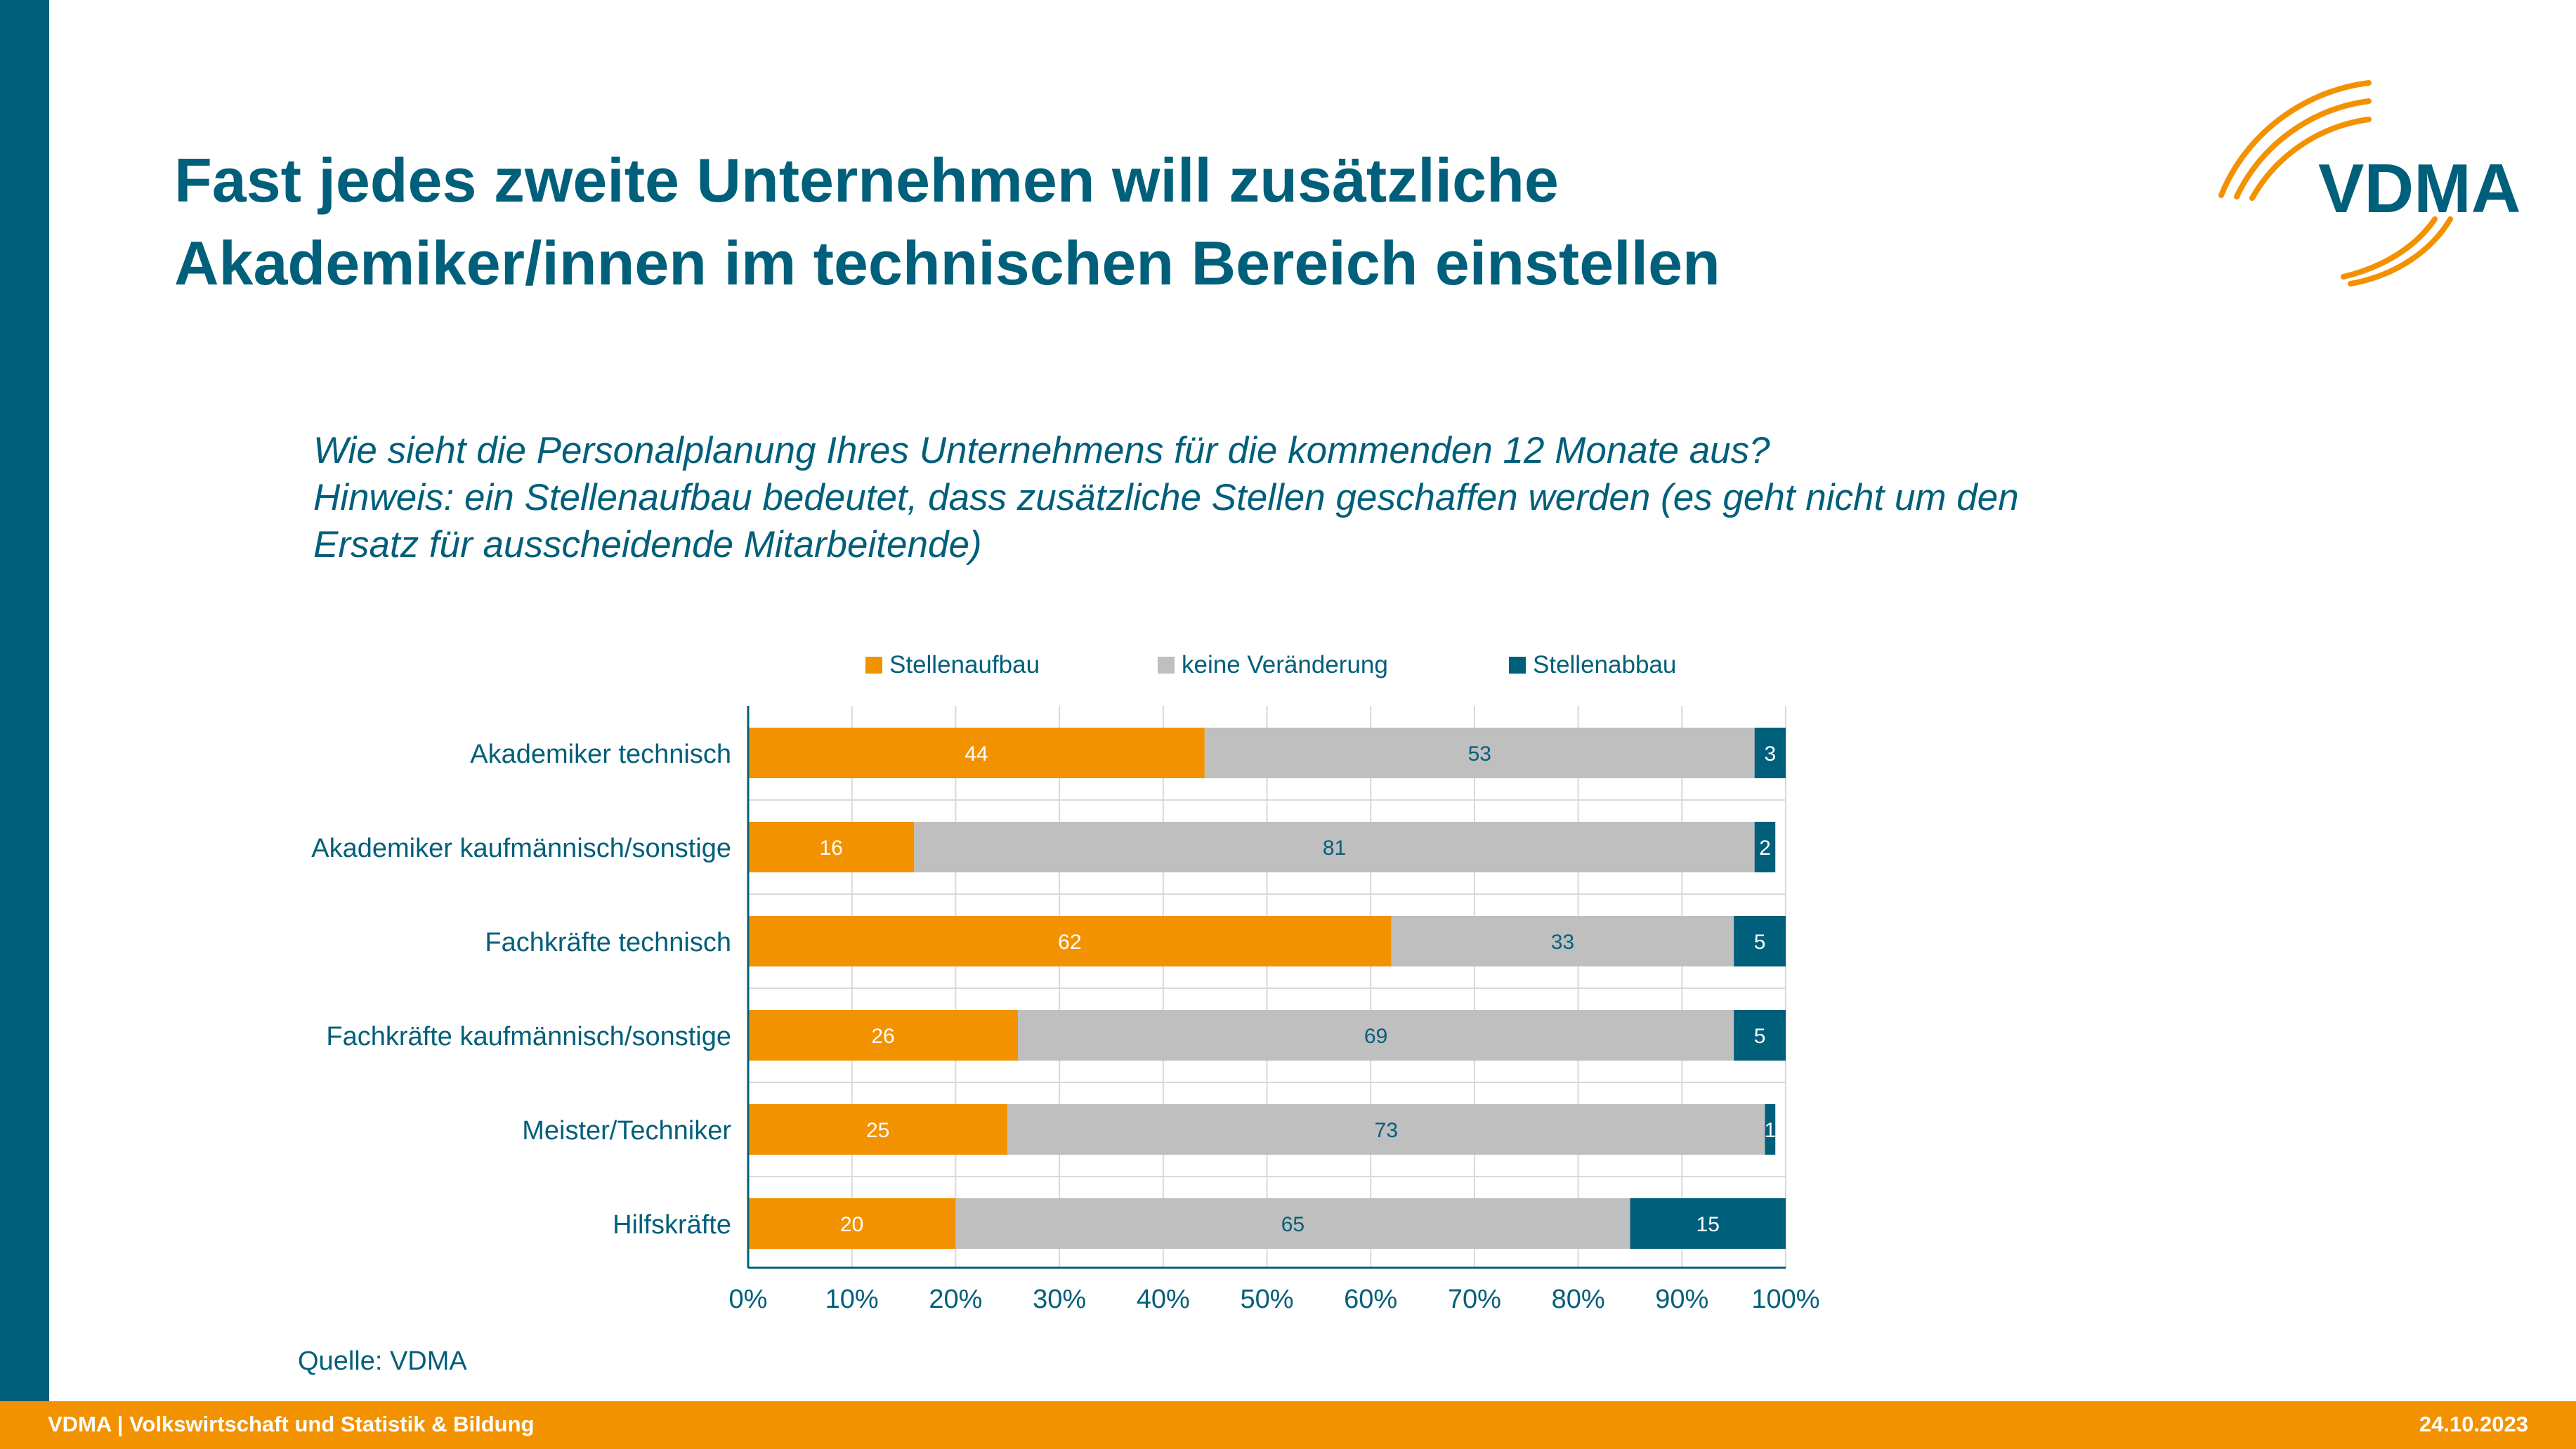 Image resolution: width=2576 pixels, height=1449 pixels. What do you see at coordinates (528, 1036) in the screenshot?
I see `category-label: Fachkräfte kaufmännisch/sonstige` at bounding box center [528, 1036].